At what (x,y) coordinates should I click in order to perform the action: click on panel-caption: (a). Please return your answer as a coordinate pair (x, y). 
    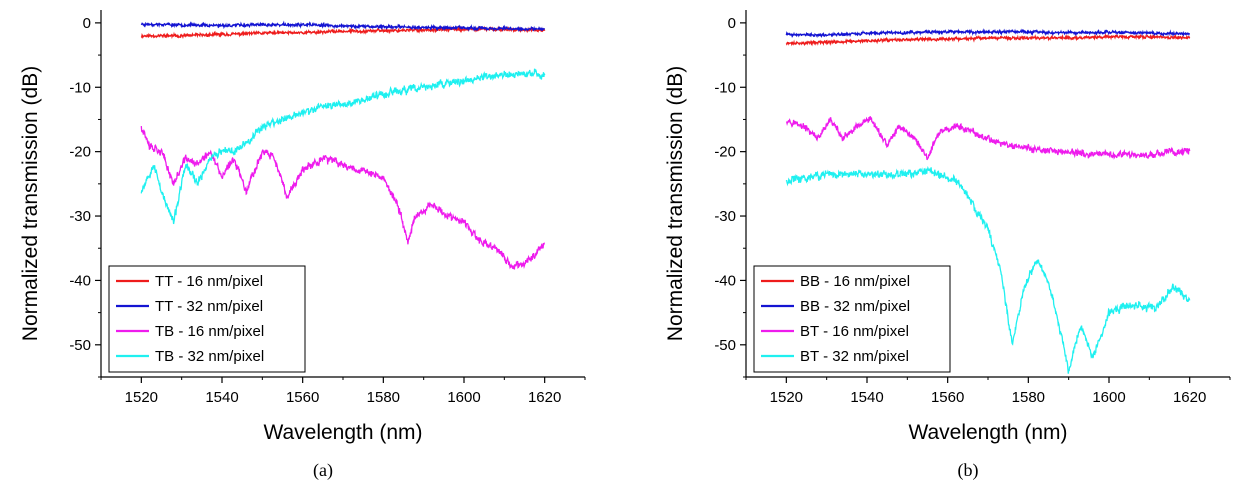
    Looking at the image, I should click on (323, 470).